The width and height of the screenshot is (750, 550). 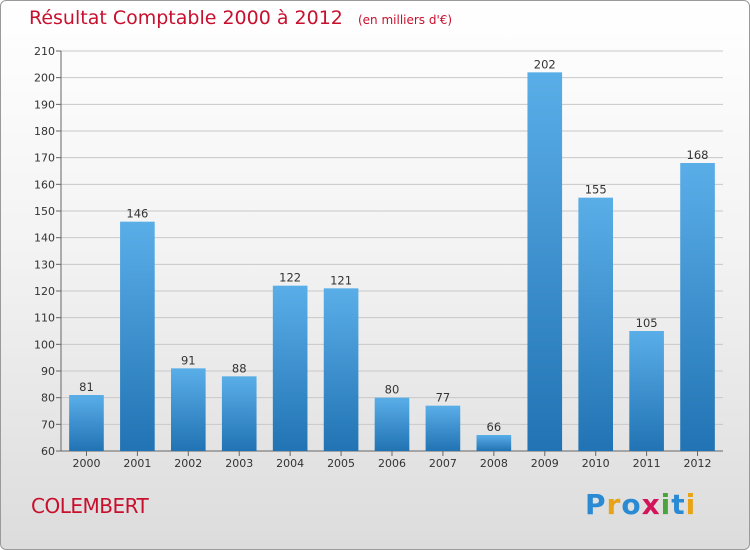 I want to click on x-tick-label: 2000, so click(x=86, y=463).